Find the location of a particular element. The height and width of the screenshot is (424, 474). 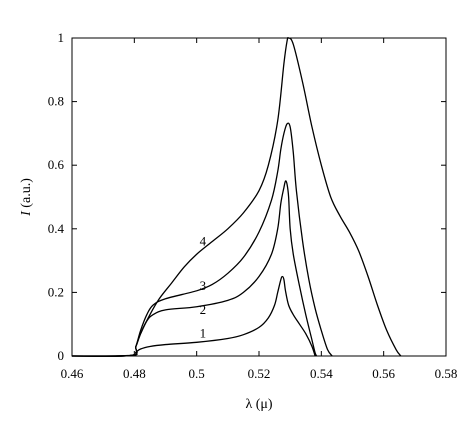

y-axis-label: I (a.u.) is located at coordinates (26, 197).